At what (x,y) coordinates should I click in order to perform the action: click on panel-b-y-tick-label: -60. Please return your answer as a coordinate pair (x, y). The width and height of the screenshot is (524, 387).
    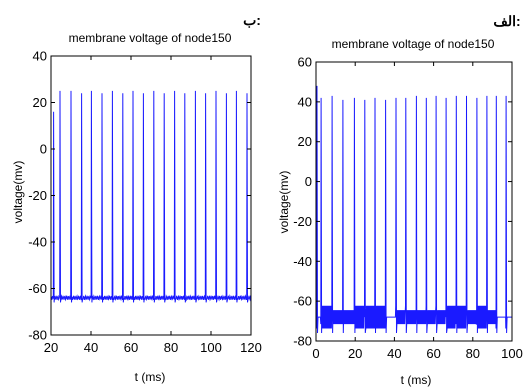
    Looking at the image, I should click on (37, 288).